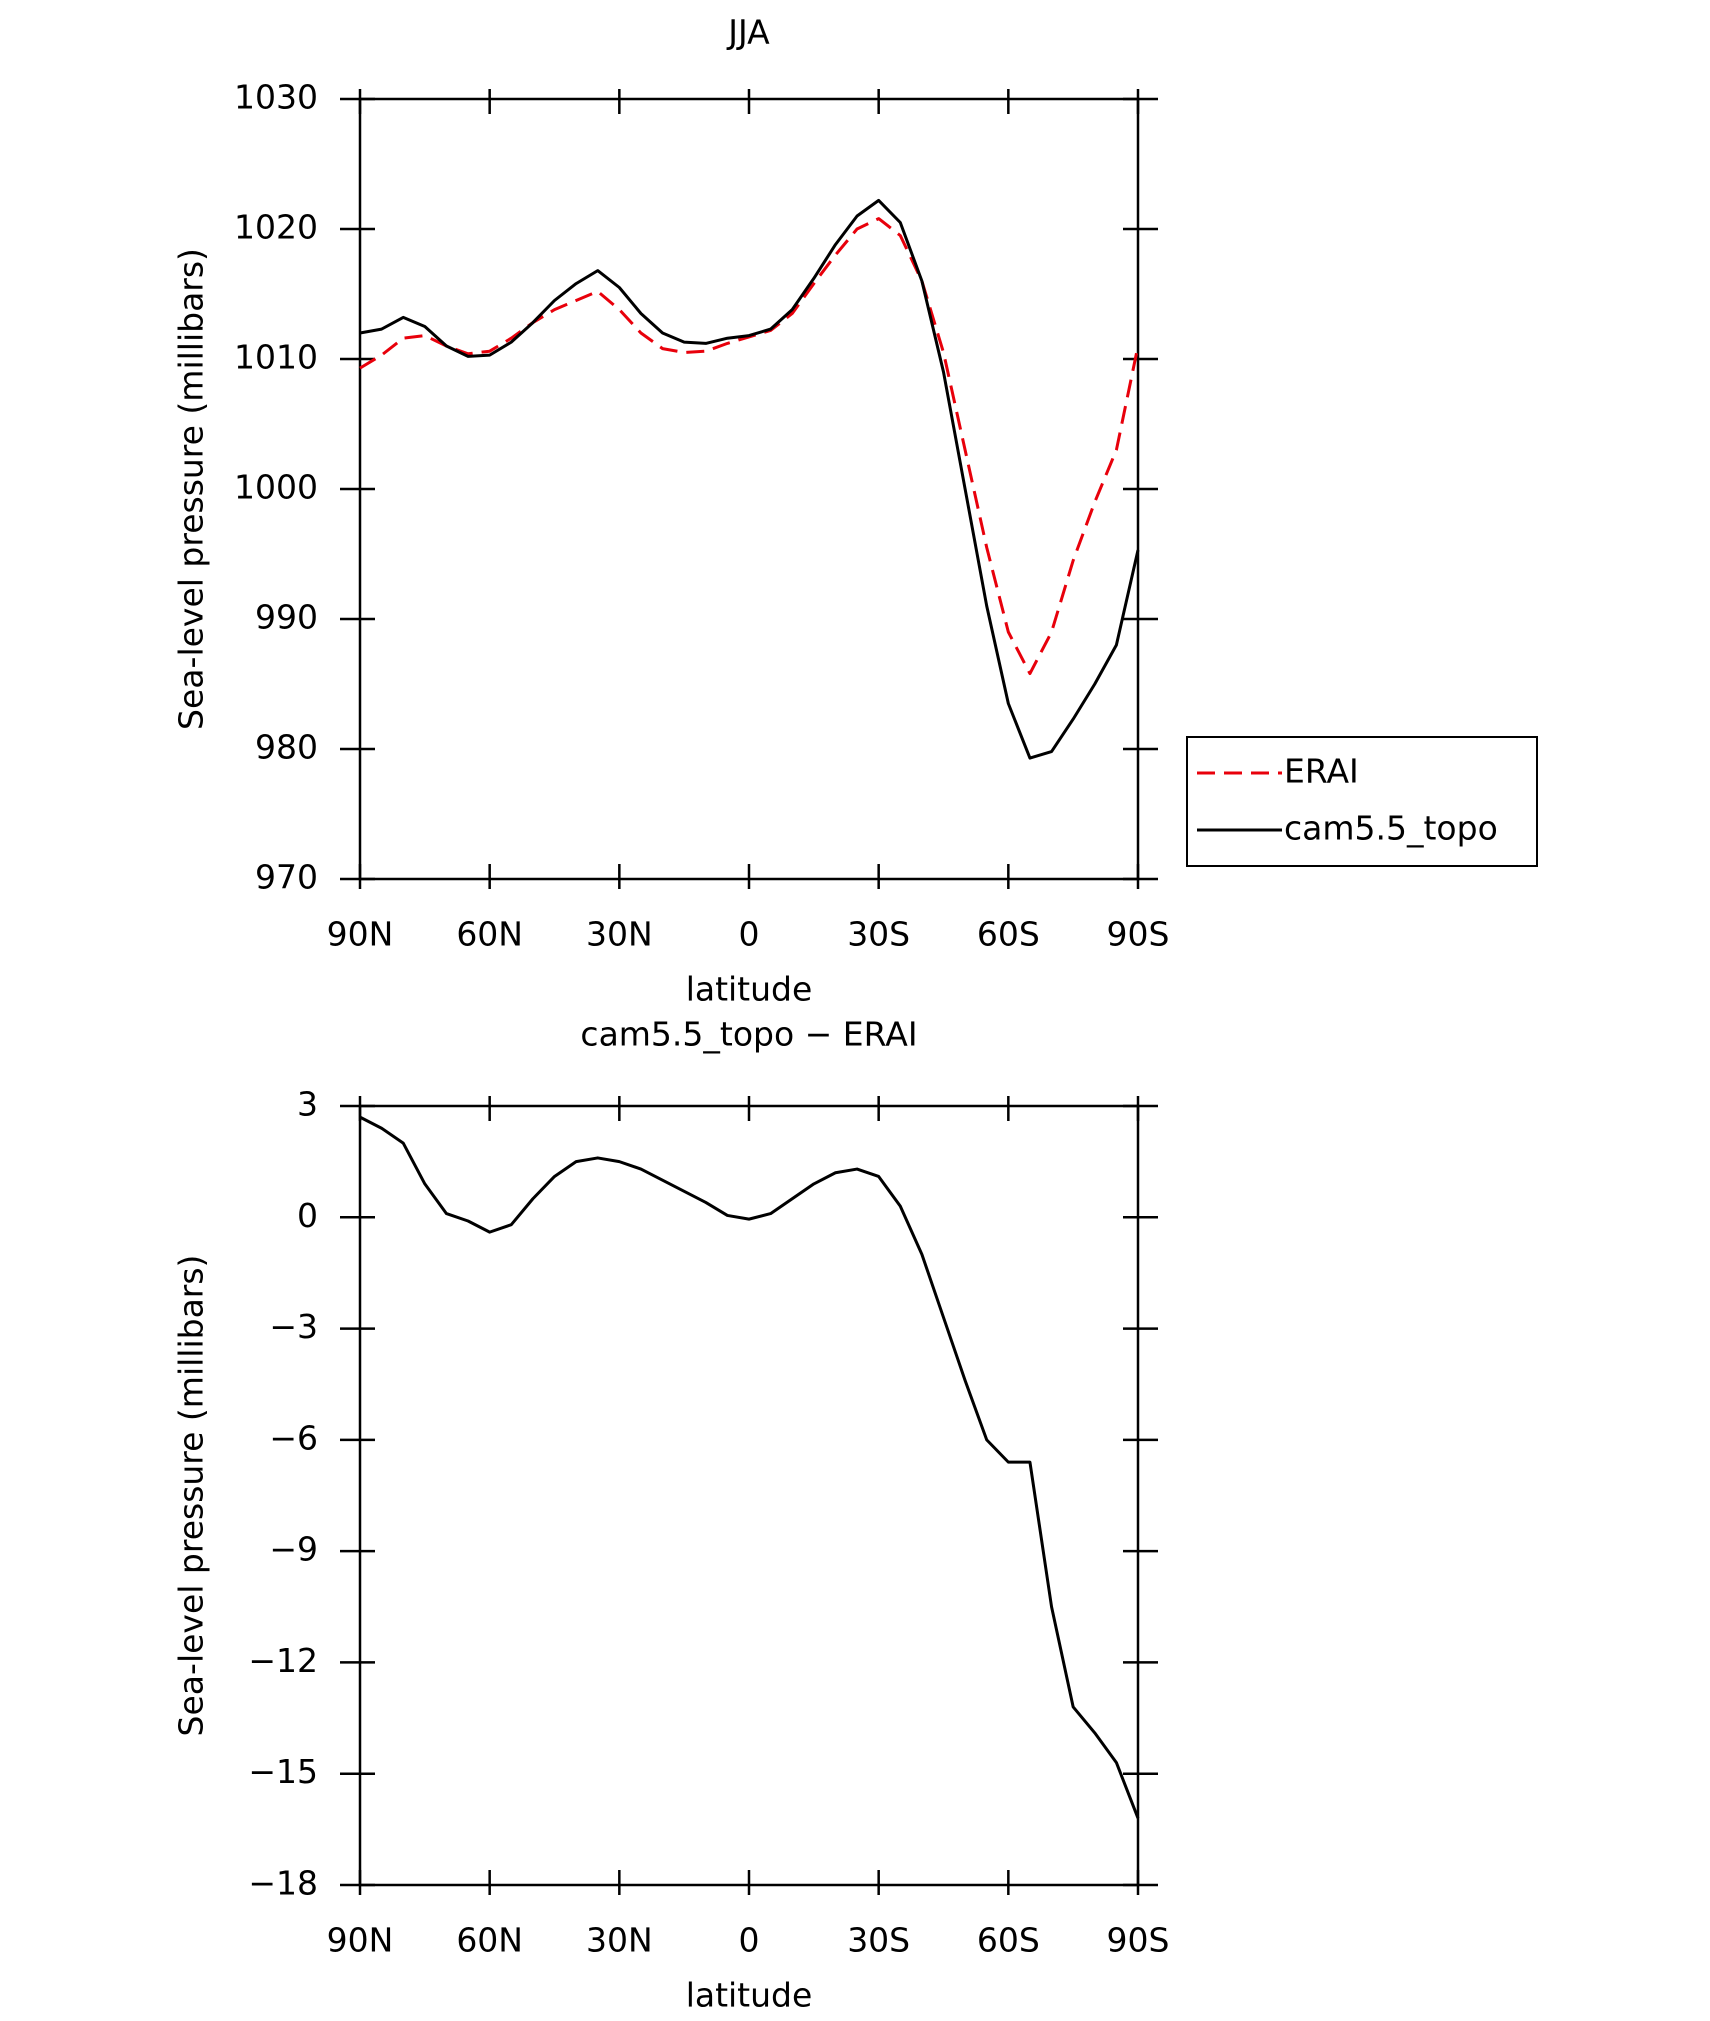 The width and height of the screenshot is (1710, 2021). I want to click on legend-label: cam5.5_topo, so click(1391, 828).